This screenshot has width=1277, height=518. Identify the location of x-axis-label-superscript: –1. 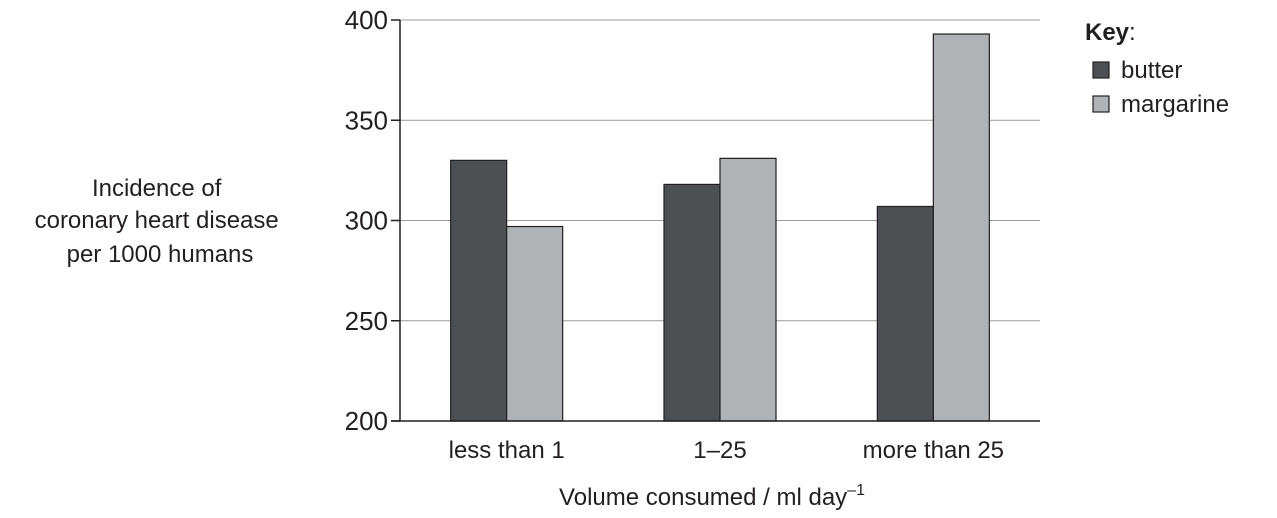
(856, 490).